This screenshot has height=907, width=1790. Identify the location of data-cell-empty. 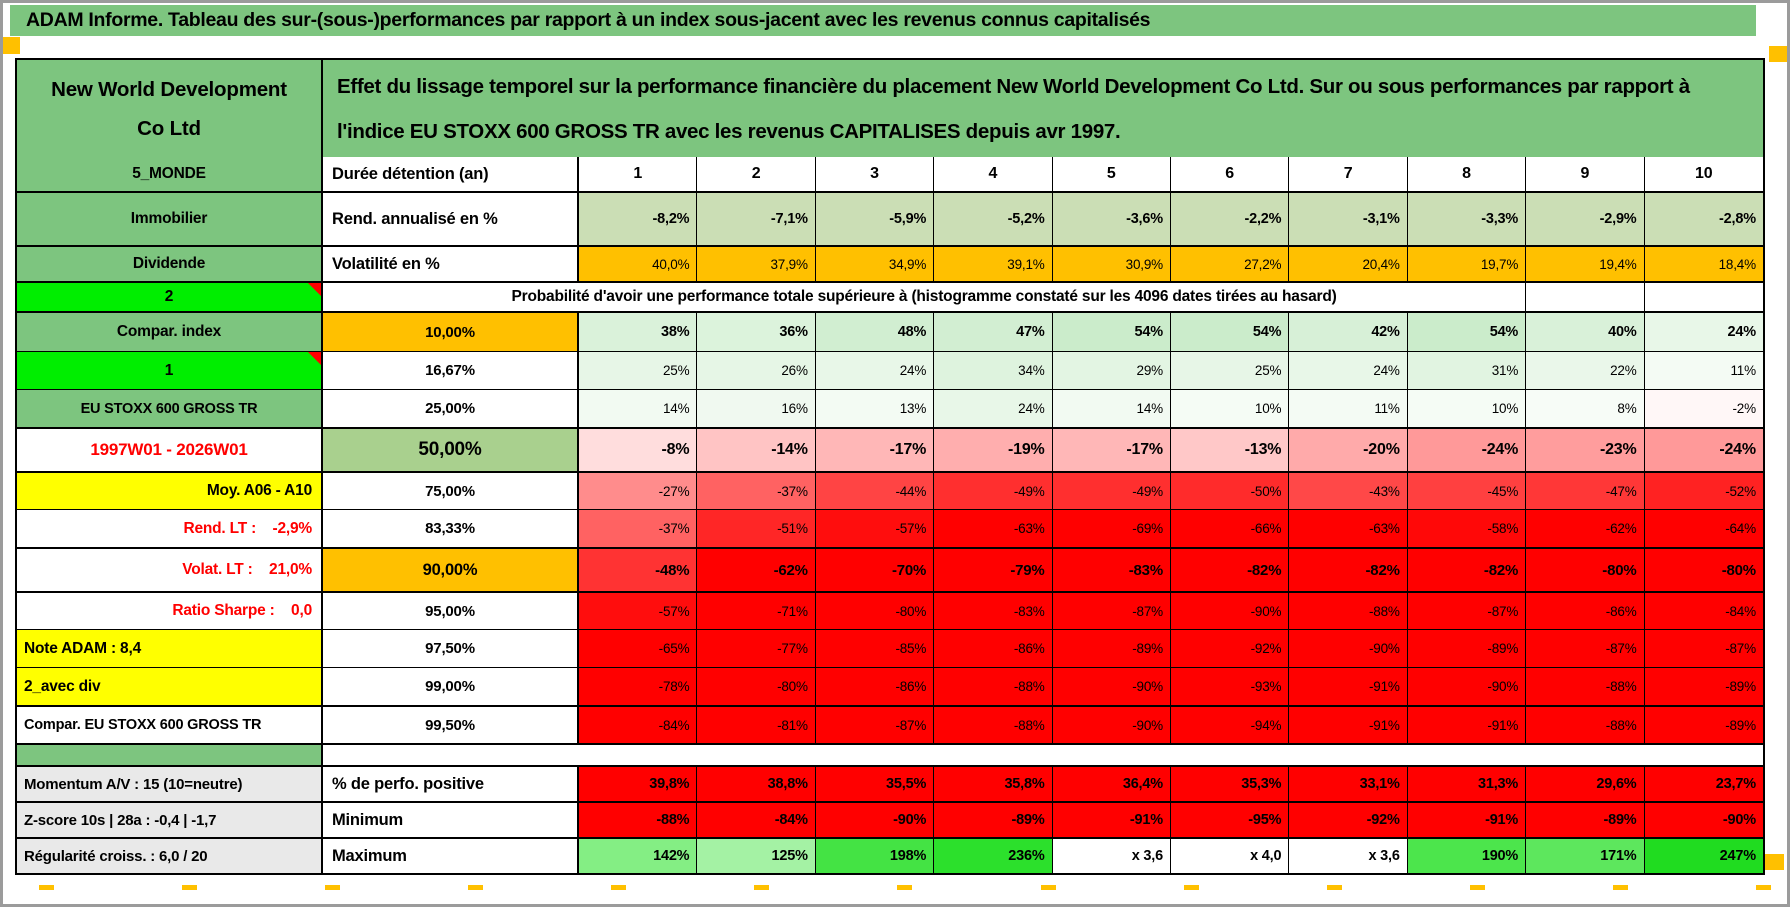
(1703, 297).